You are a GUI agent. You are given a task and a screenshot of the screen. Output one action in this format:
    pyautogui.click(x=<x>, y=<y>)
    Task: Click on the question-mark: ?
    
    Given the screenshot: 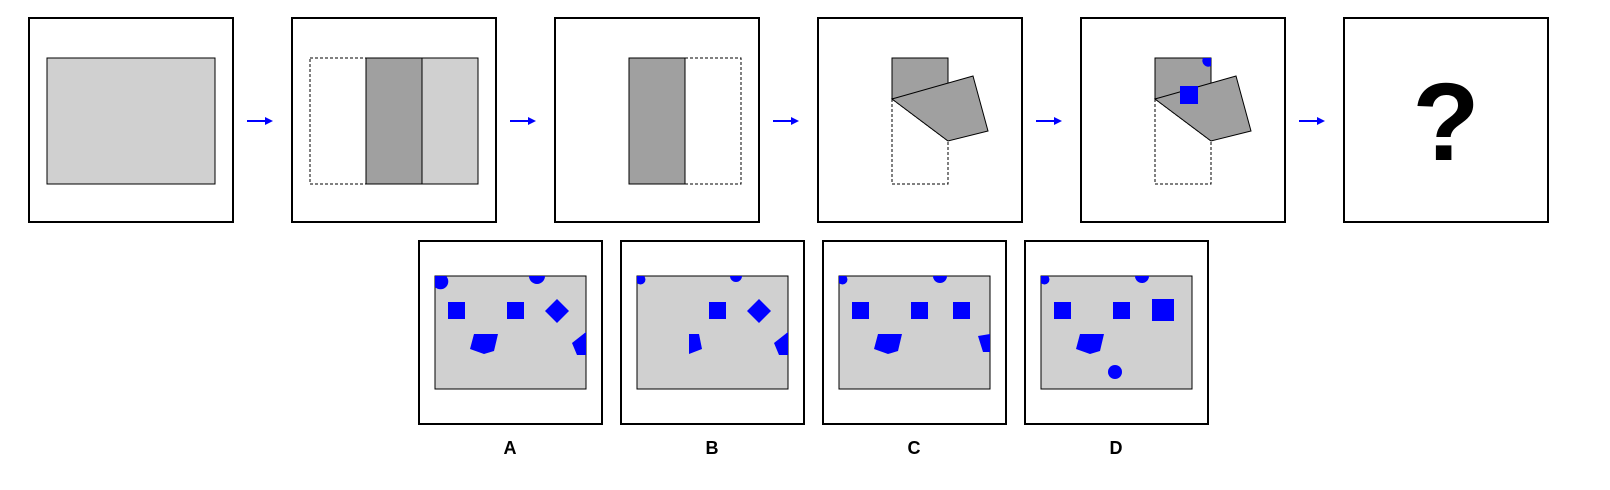 What is the action you would take?
    pyautogui.click(x=1445, y=122)
    